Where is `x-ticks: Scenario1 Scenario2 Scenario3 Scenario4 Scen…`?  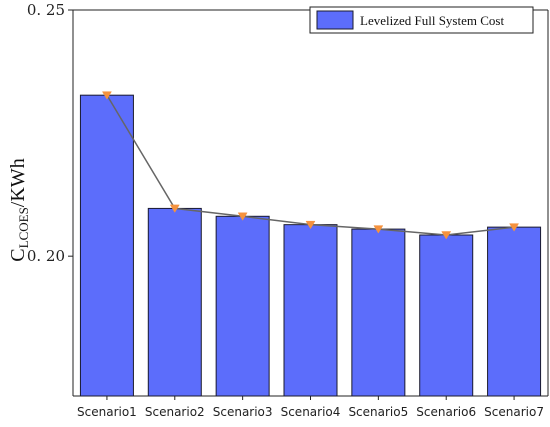 x-ticks: Scenario1 Scenario2 Scenario3 Scenario4 Scen… is located at coordinates (310, 407).